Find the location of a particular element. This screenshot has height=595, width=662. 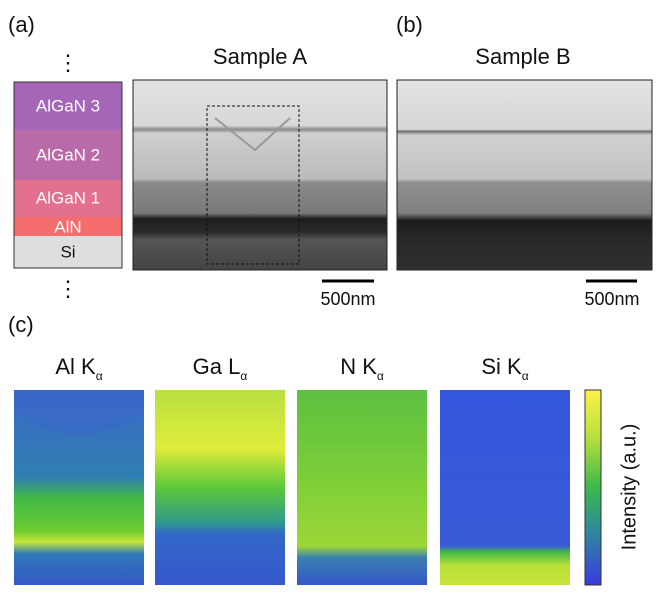

colorbar-label: Intensity (a.u.) is located at coordinates (629, 487).